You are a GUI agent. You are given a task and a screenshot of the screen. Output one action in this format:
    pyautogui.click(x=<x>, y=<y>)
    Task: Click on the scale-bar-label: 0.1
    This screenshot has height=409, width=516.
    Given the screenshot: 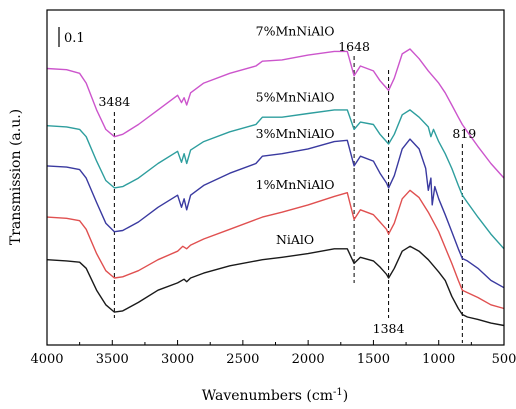 What is the action you would take?
    pyautogui.click(x=74, y=38)
    